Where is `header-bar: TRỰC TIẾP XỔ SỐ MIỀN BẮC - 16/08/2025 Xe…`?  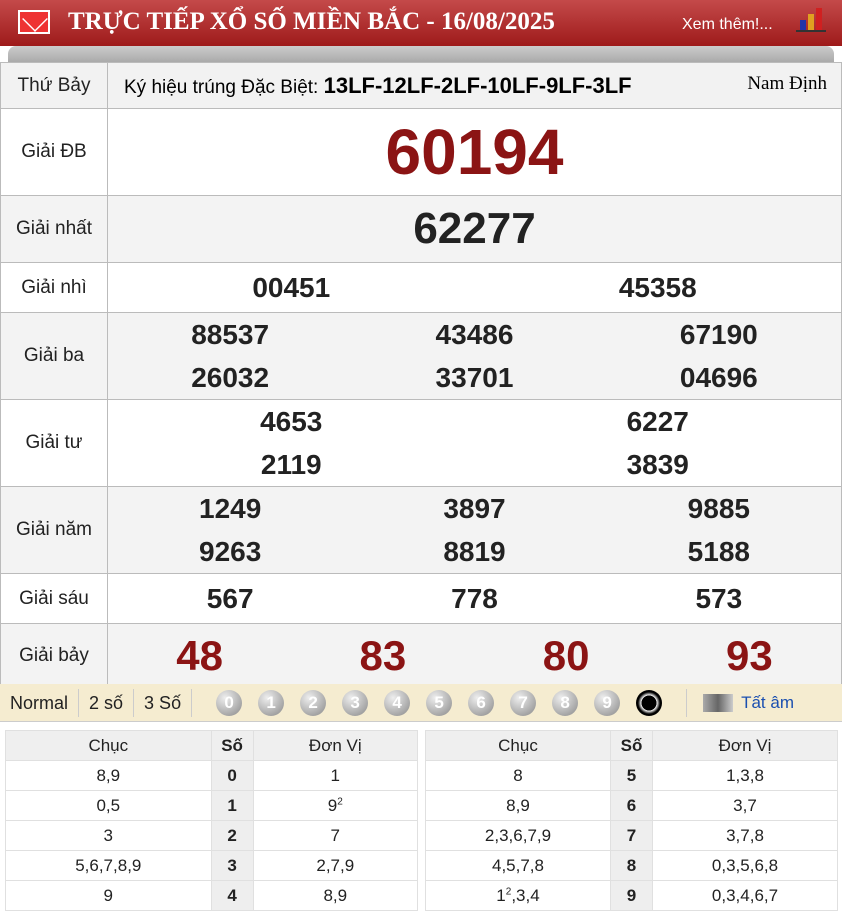
header-bar: TRỰC TIẾP XỔ SỐ MIỀN BẮC - 16/08/2025 Xe… is located at coordinates (421, 23).